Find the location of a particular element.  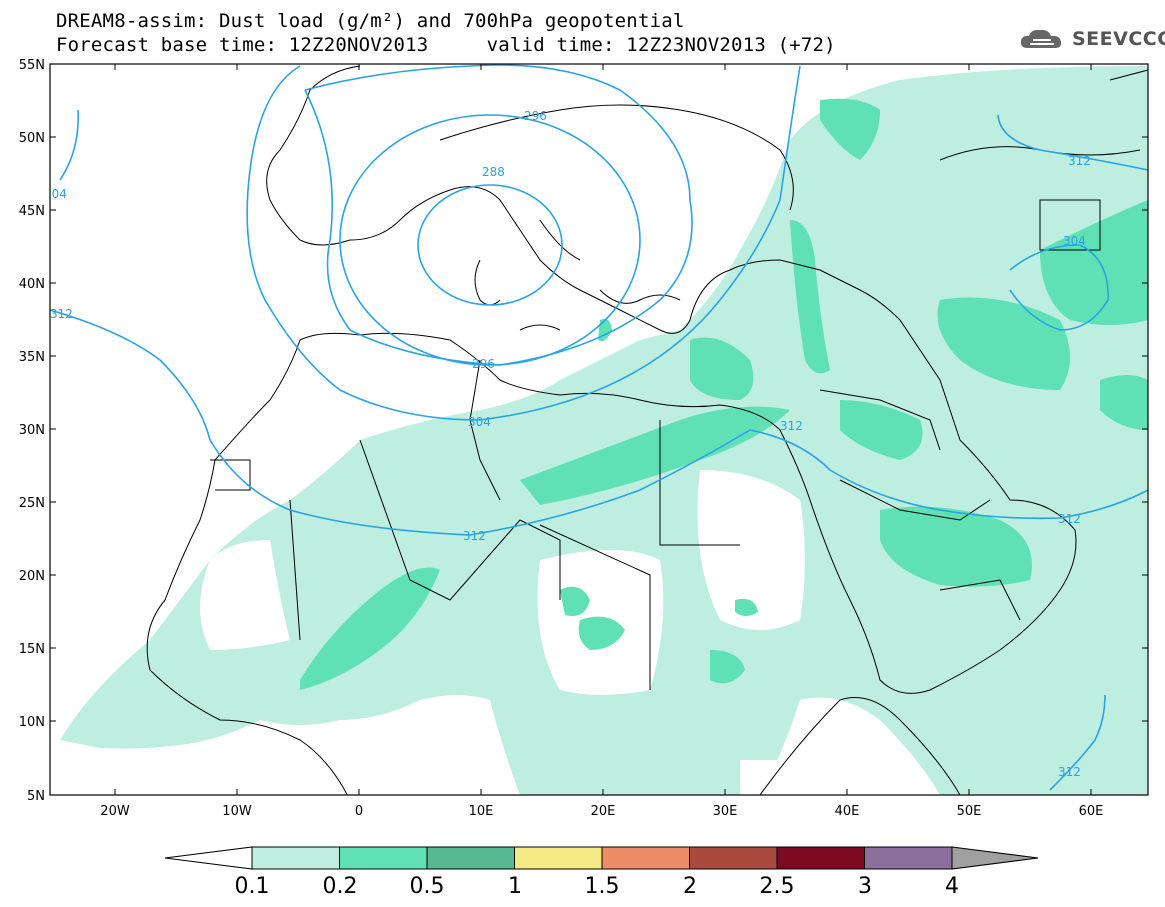

lat-label: 10N is located at coordinates (32, 722).